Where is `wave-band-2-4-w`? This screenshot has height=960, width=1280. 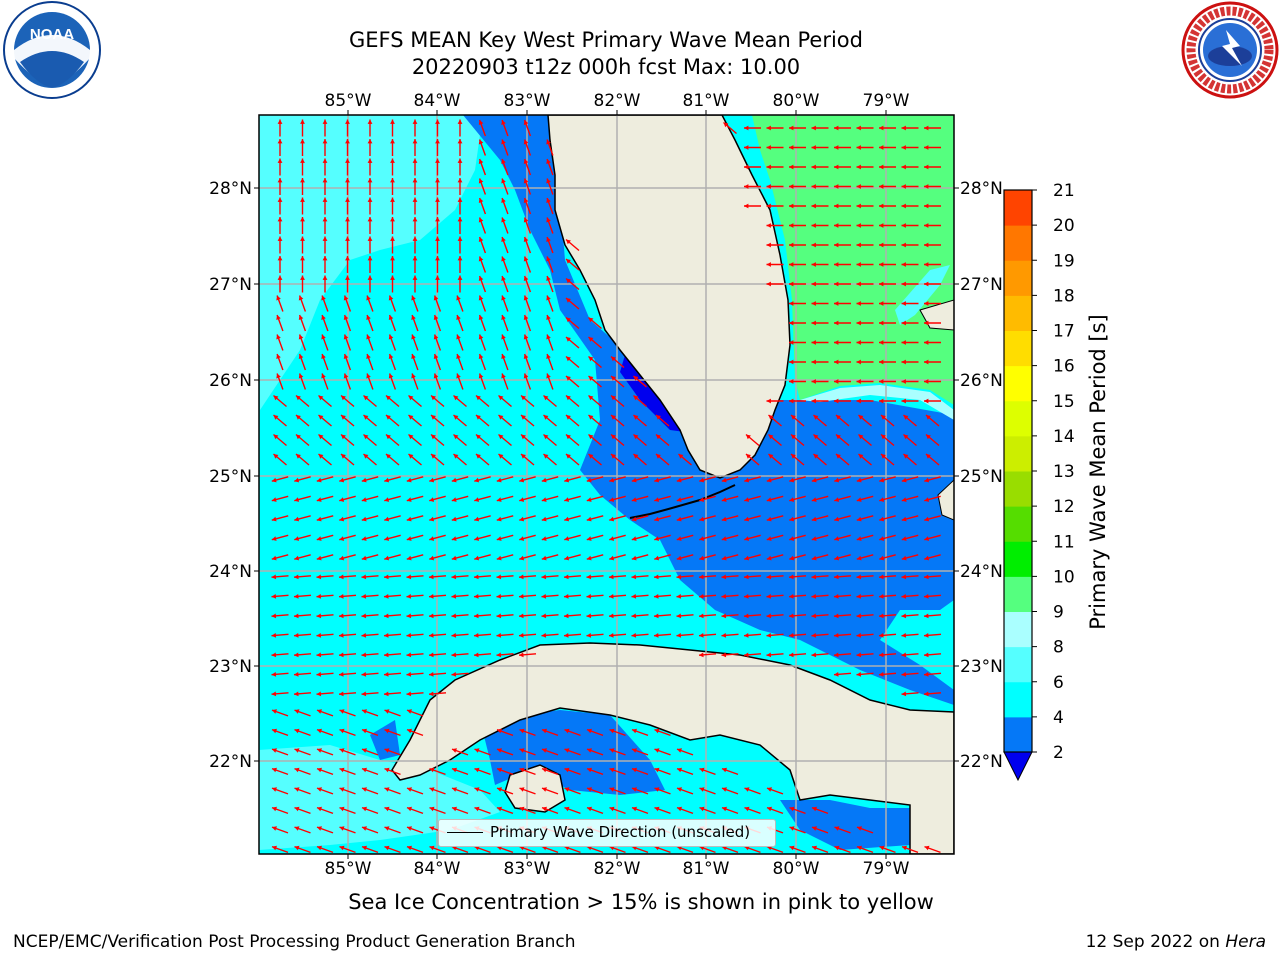
wave-band-2-4-w is located at coordinates (385, 740).